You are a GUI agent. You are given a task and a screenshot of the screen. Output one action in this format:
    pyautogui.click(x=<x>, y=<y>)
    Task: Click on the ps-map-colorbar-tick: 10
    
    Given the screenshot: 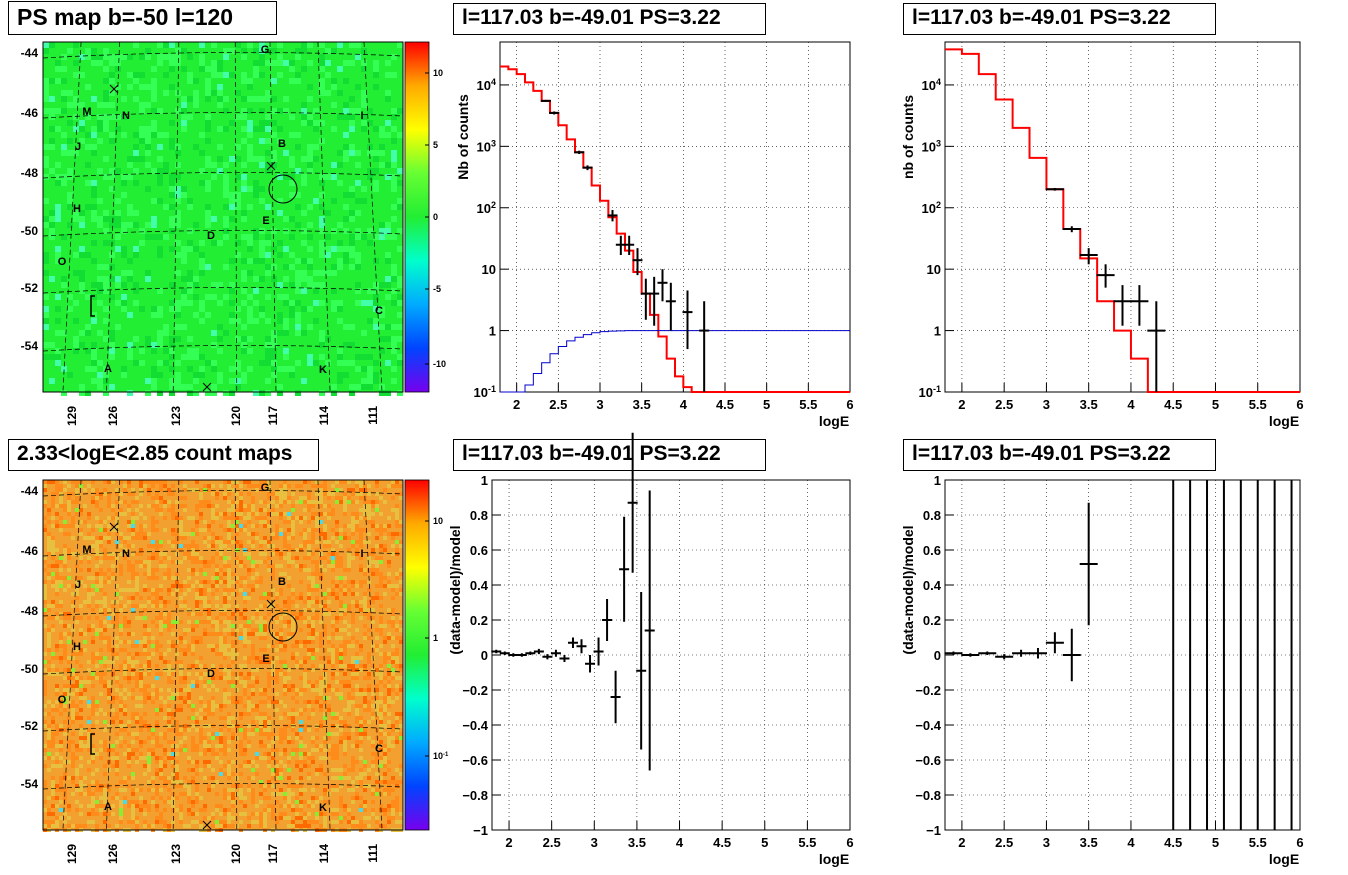 What is the action you would take?
    pyautogui.click(x=438, y=73)
    